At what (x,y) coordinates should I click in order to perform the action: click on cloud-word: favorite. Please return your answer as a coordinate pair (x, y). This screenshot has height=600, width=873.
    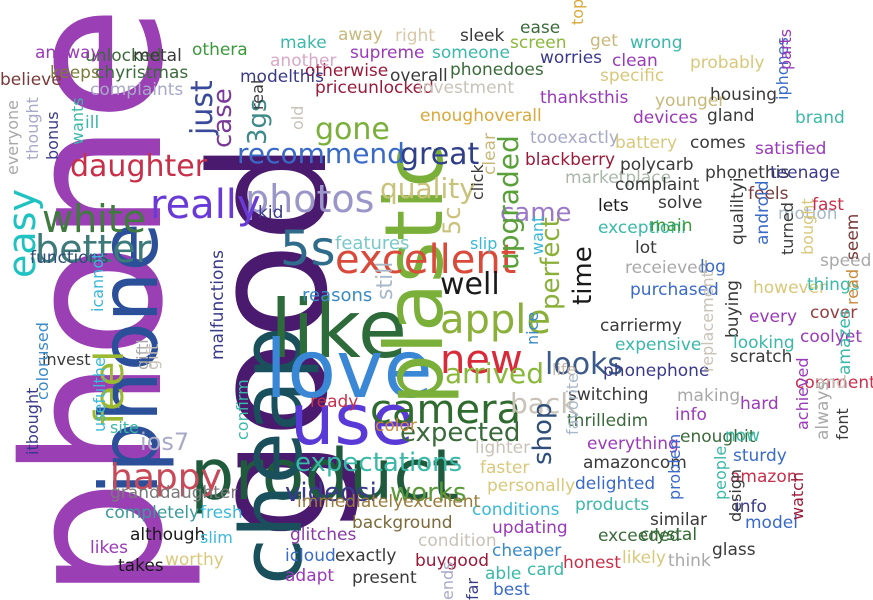
    Looking at the image, I should click on (572, 404).